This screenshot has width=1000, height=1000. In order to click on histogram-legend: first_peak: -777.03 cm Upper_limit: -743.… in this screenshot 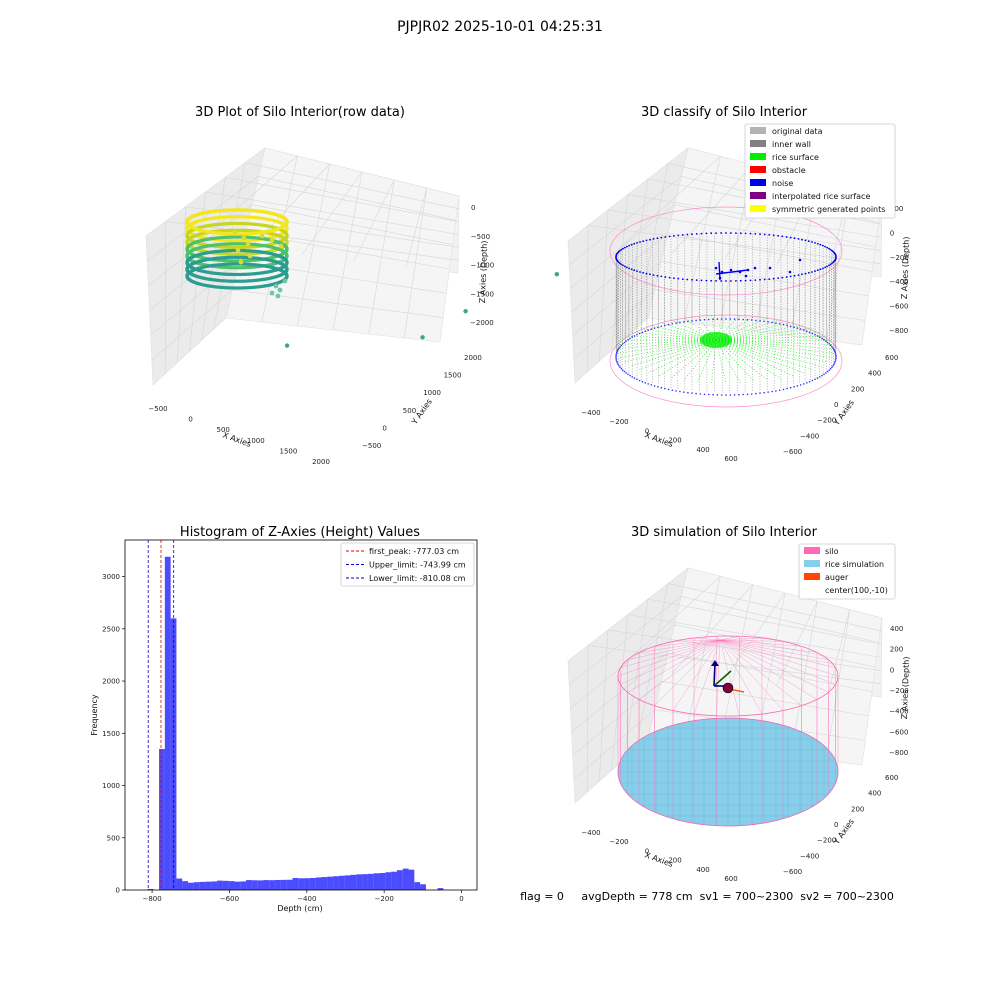, I will do `click(407, 564)`.